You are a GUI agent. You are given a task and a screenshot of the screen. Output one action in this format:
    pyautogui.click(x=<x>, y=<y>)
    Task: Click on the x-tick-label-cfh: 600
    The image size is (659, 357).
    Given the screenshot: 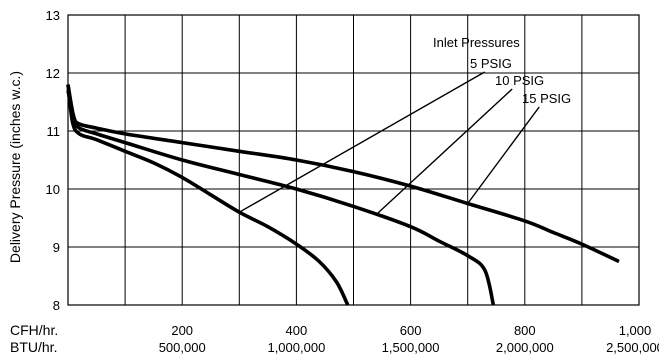 What is the action you would take?
    pyautogui.click(x=411, y=330)
    